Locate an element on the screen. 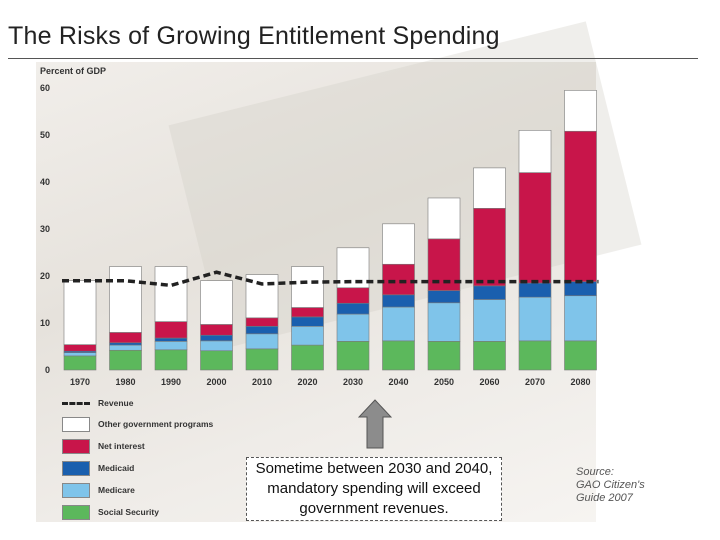 The image size is (720, 540). legend-label-revenue: Revenue is located at coordinates (116, 403).